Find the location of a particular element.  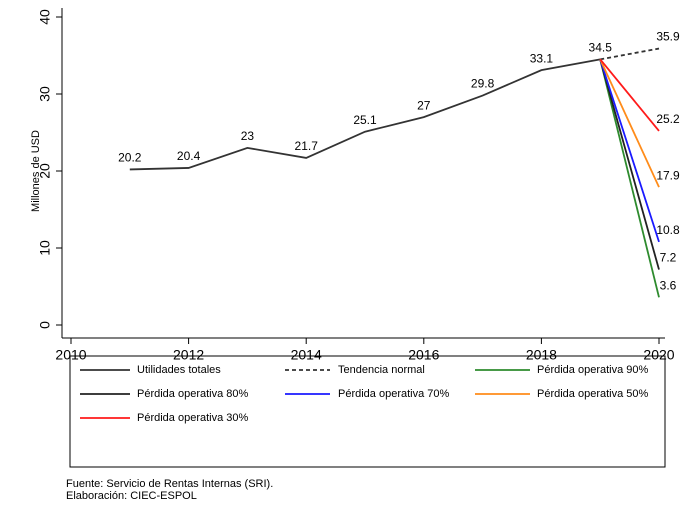

data-label: 35.9 is located at coordinates (668, 37).